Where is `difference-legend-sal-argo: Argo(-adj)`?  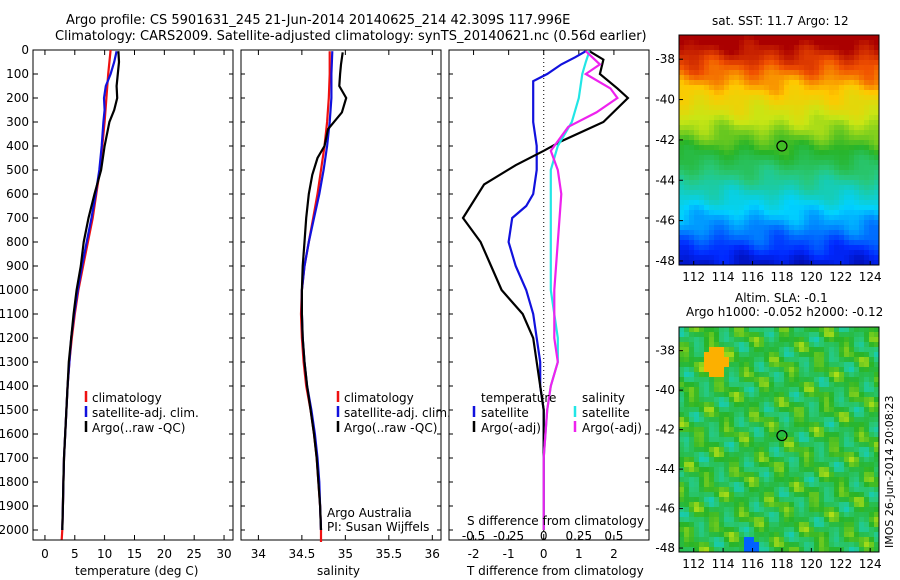 difference-legend-sal-argo: Argo(-adj) is located at coordinates (612, 428).